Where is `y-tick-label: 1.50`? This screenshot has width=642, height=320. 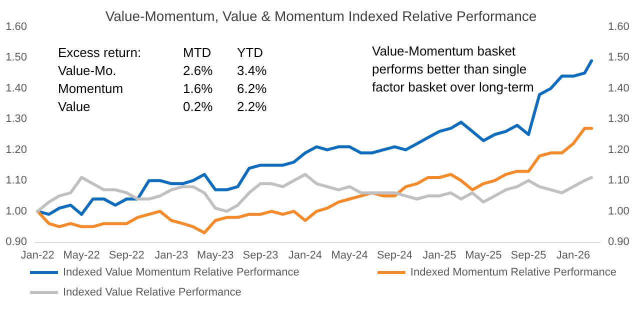
y-tick-label: 1.50 is located at coordinates (16, 58).